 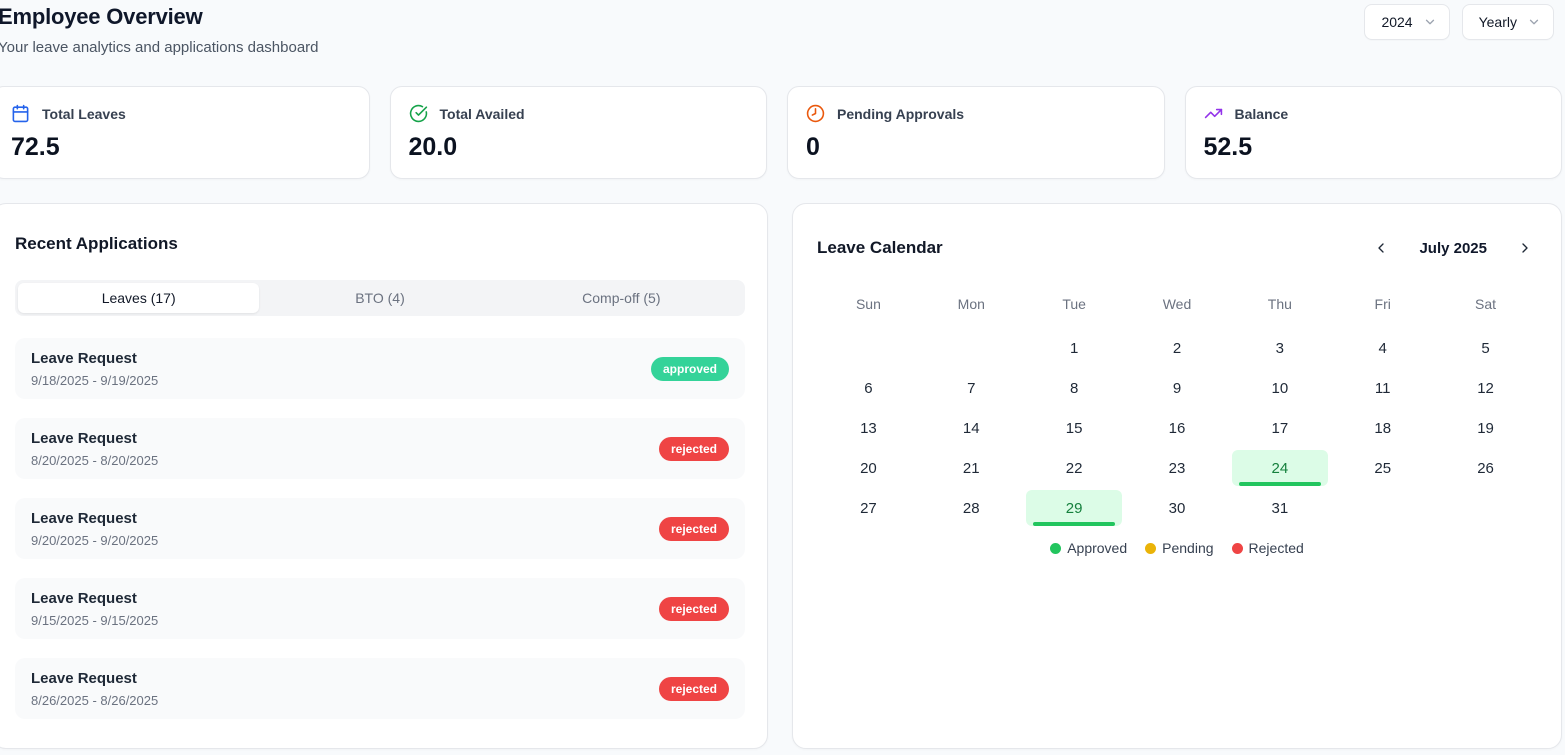 I want to click on day-number: 16, so click(x=1177, y=428).